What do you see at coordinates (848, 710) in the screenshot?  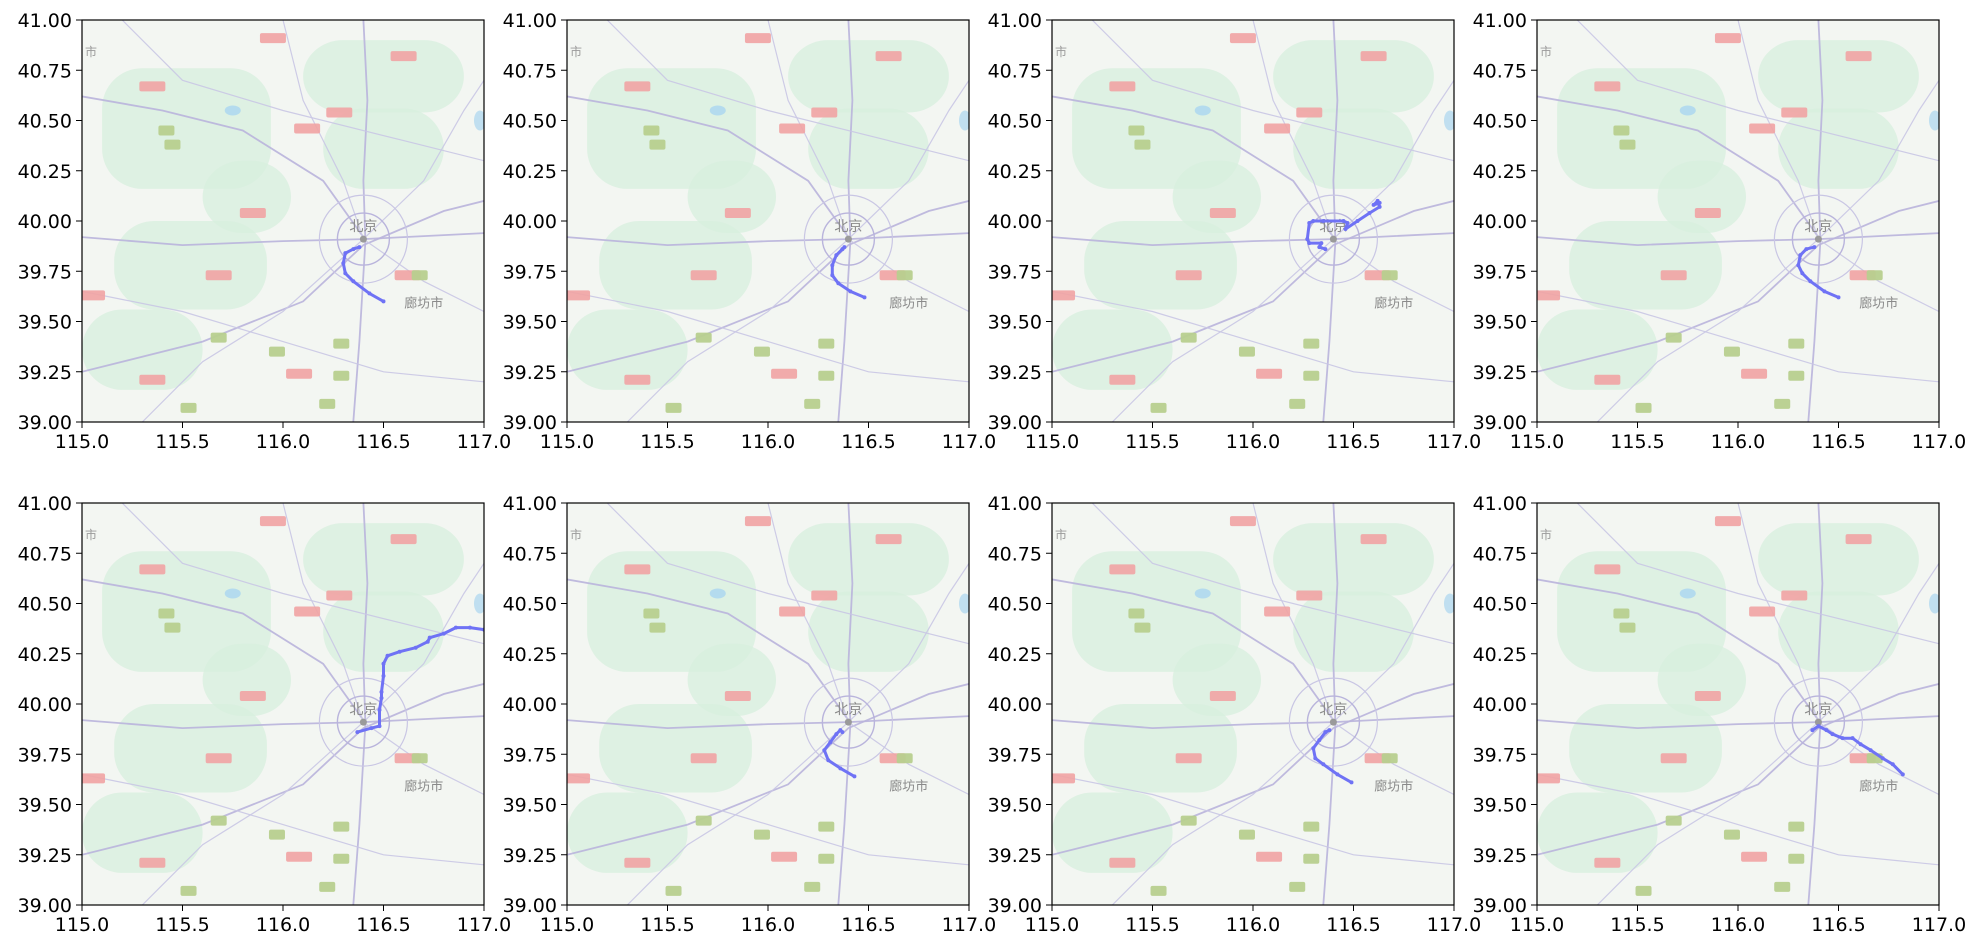 I see `map-label-beijing: 北京` at bounding box center [848, 710].